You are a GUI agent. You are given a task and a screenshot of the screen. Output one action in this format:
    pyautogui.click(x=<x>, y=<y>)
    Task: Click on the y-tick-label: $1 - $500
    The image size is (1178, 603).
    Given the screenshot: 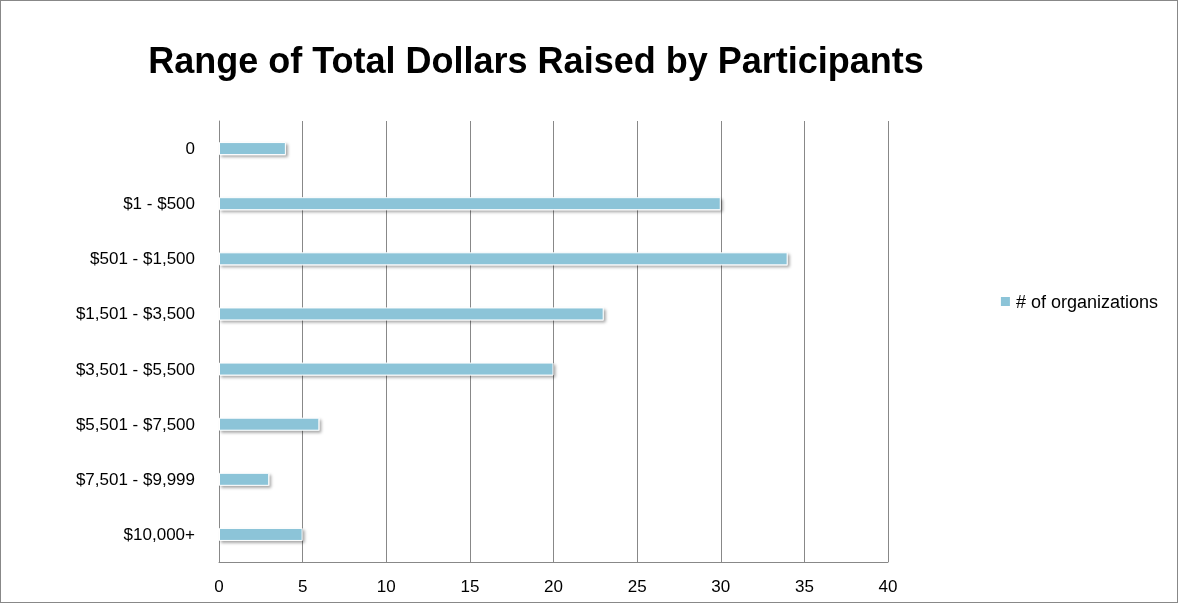 What is the action you would take?
    pyautogui.click(x=159, y=204)
    